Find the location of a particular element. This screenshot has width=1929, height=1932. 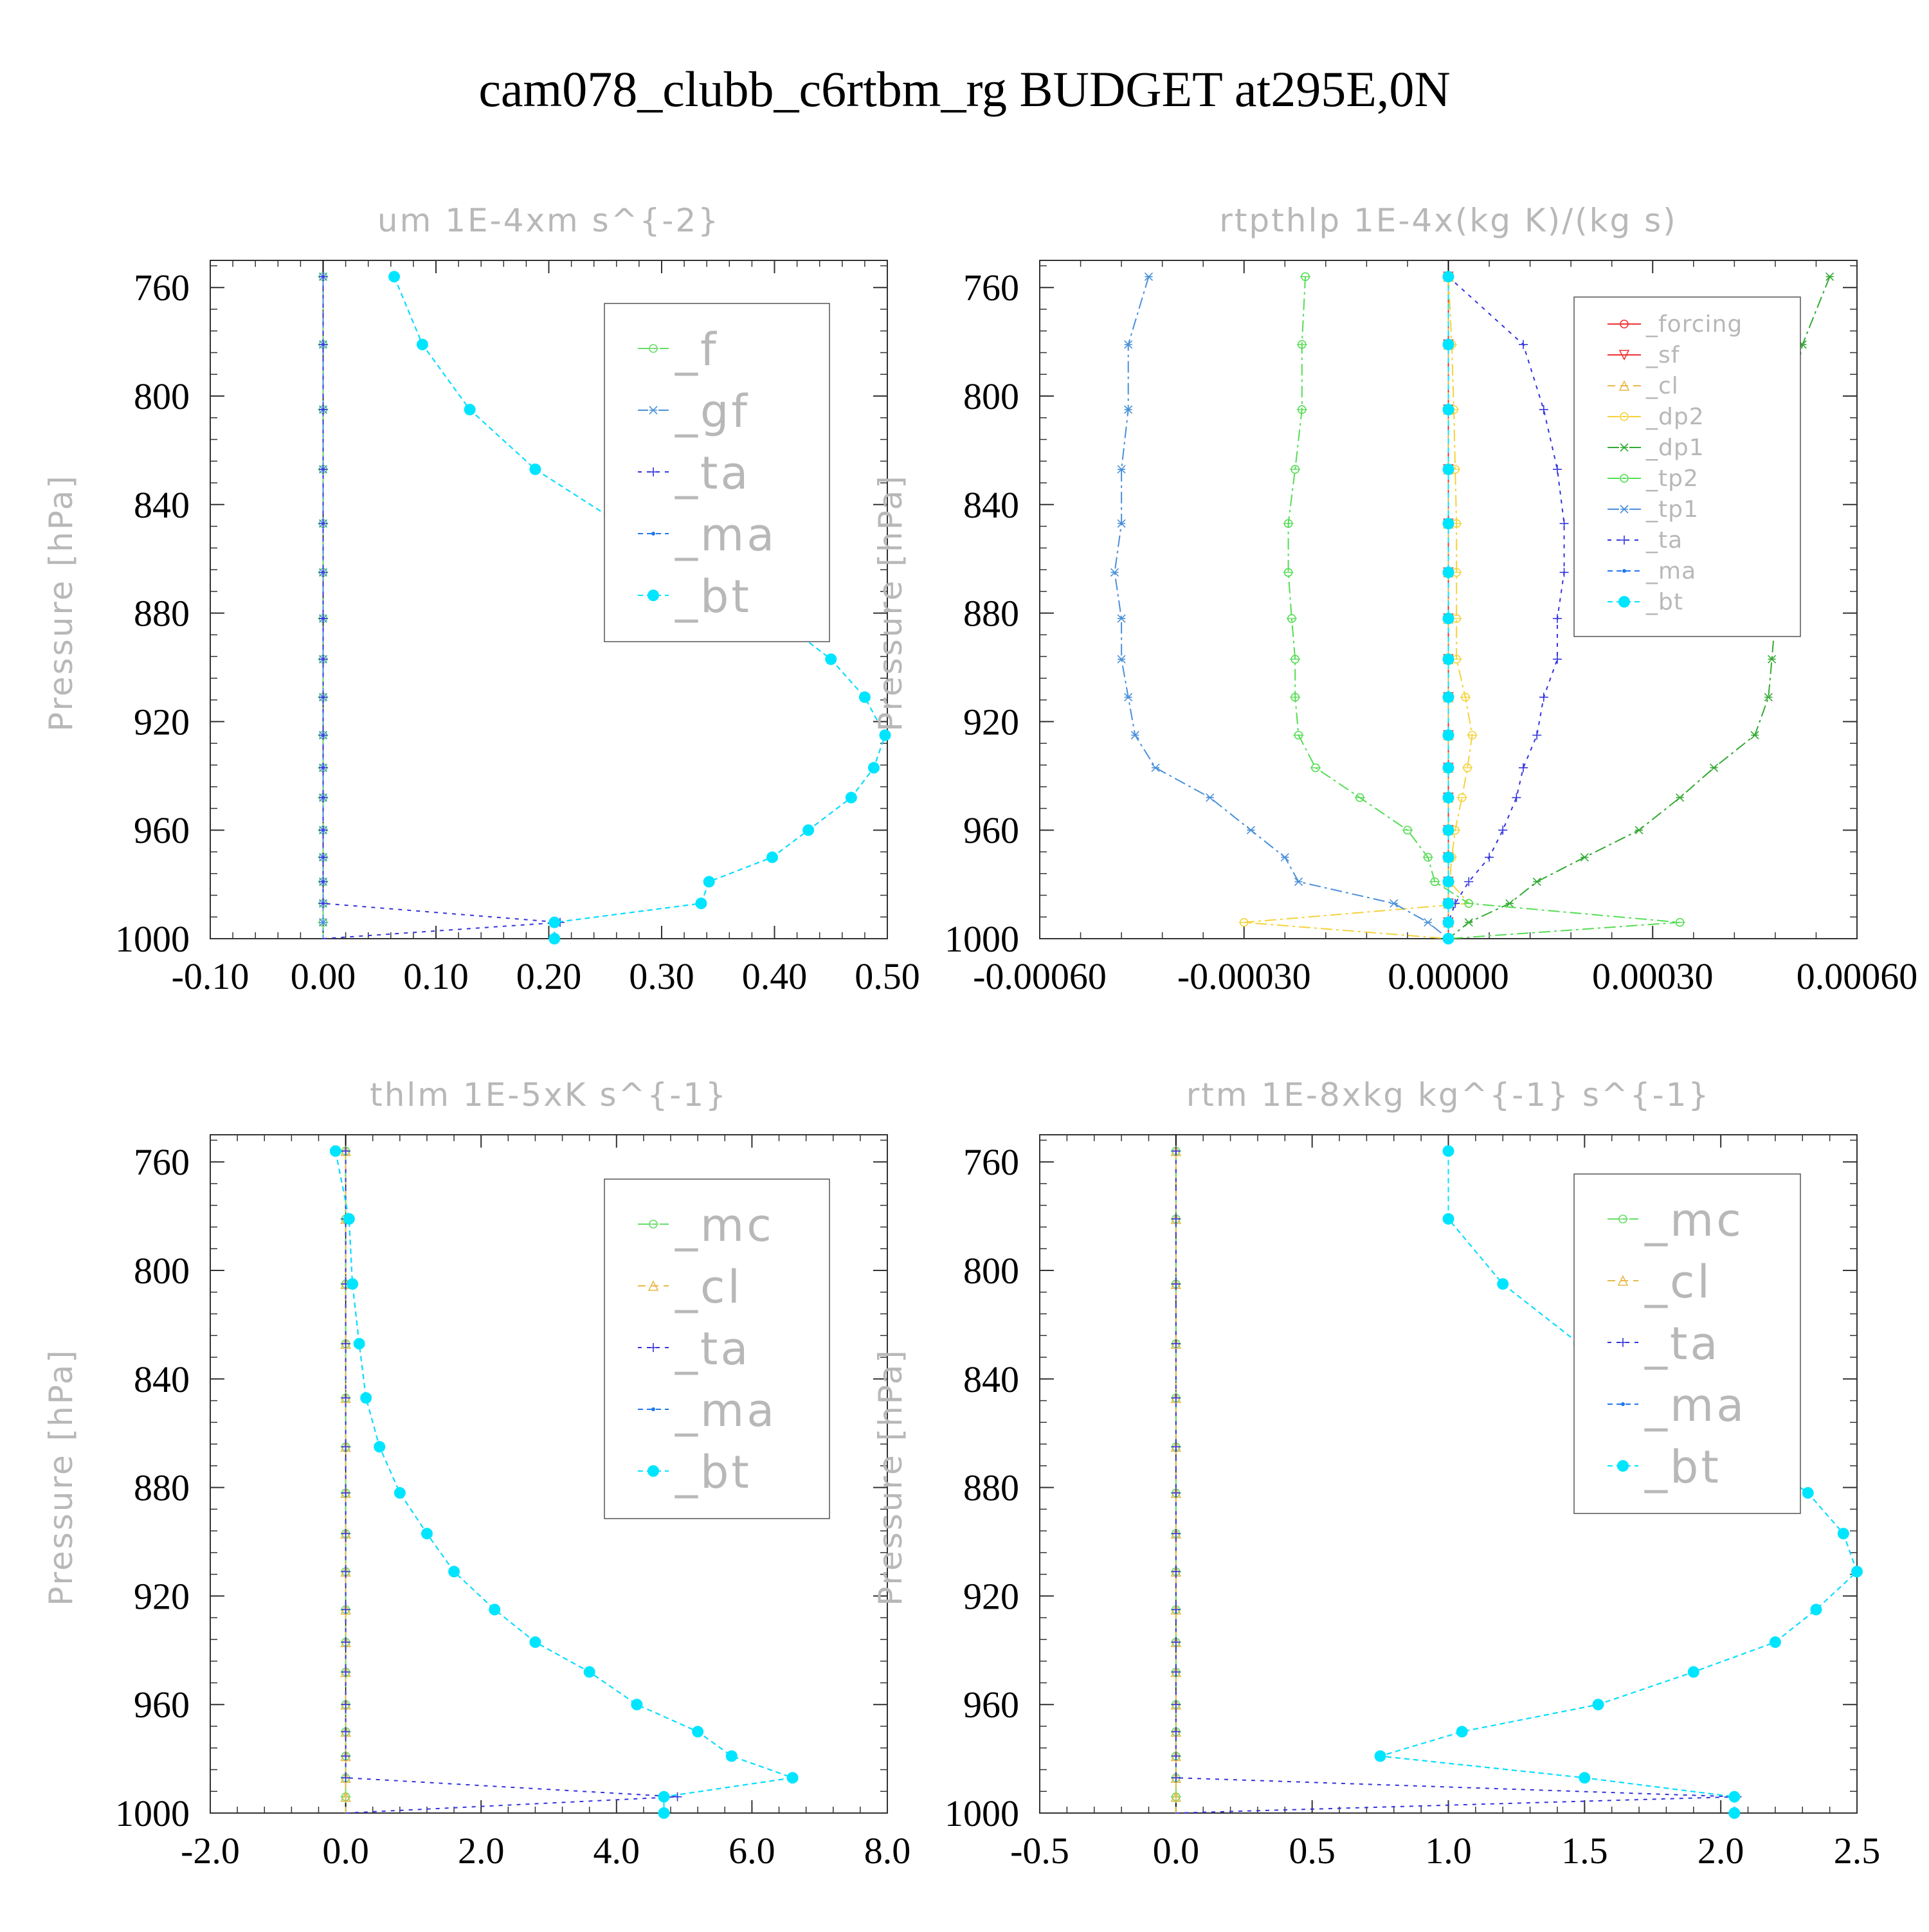

x-tick-label: 0.00030 is located at coordinates (1653, 976).